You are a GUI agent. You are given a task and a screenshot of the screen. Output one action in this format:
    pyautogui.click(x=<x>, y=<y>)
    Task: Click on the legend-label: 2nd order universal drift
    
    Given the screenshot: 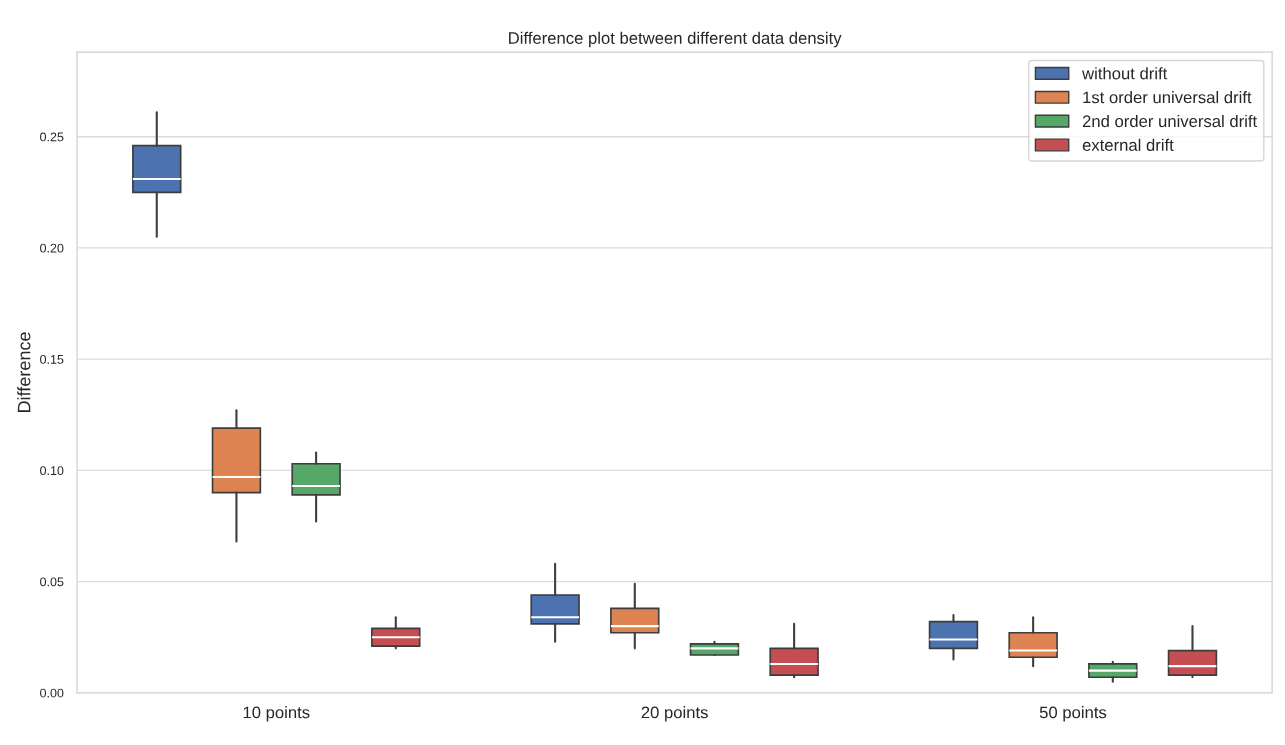 What is the action you would take?
    pyautogui.click(x=1170, y=121)
    